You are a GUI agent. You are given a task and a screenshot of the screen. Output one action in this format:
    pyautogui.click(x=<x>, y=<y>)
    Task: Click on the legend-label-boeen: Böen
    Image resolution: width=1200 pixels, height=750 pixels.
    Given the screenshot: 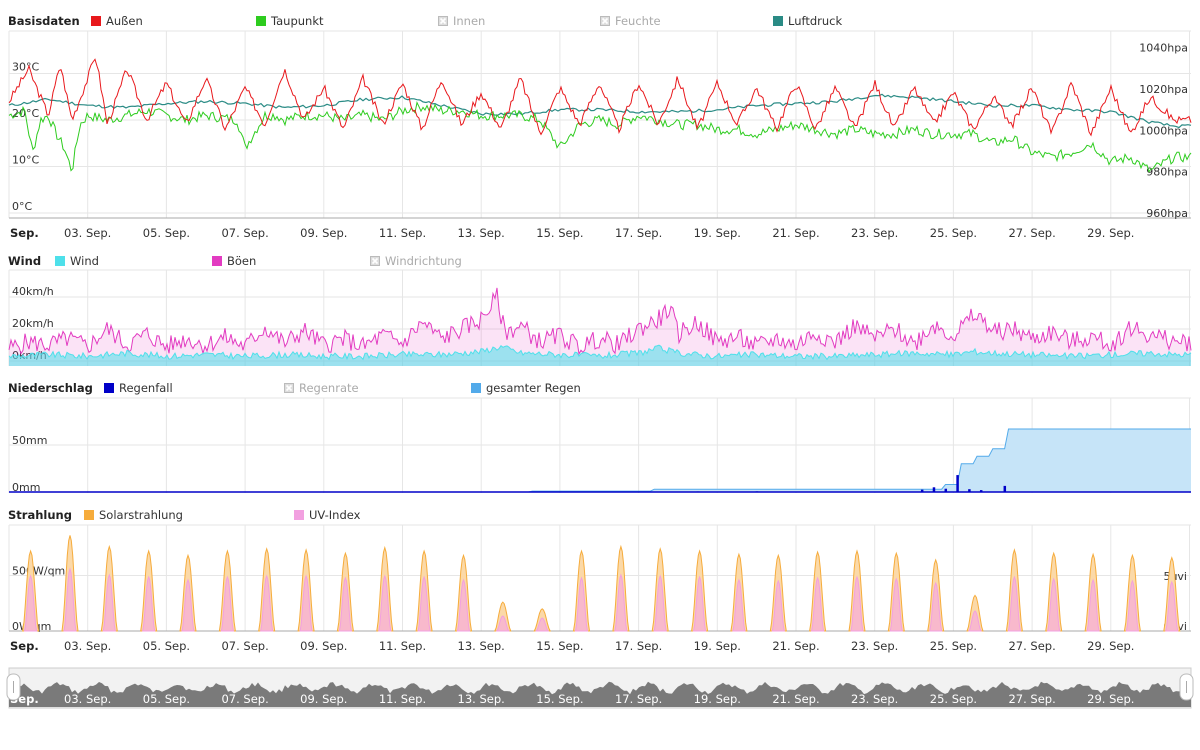 What is the action you would take?
    pyautogui.click(x=241, y=261)
    